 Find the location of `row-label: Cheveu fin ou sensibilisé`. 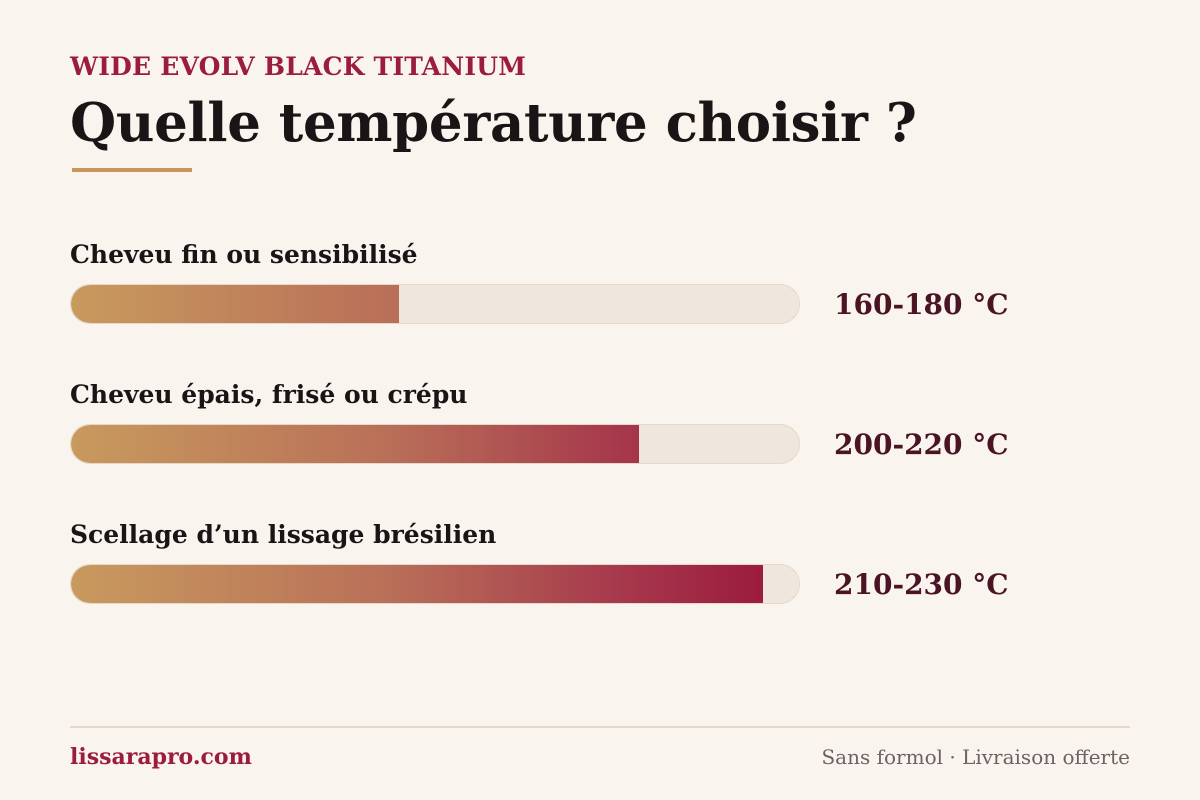

row-label: Cheveu fin ou sensibilisé is located at coordinates (244, 254).